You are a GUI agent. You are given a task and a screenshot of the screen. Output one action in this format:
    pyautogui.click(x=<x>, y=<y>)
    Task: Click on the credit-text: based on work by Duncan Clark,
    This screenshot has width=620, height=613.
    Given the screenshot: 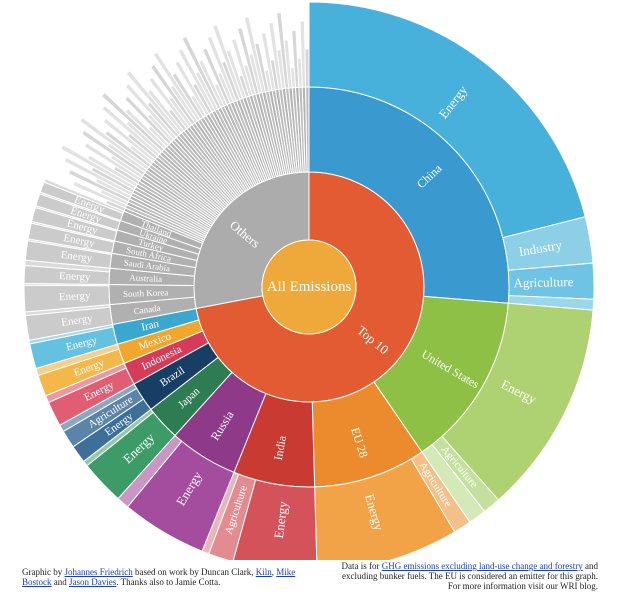 What is the action you would take?
    pyautogui.click(x=194, y=572)
    